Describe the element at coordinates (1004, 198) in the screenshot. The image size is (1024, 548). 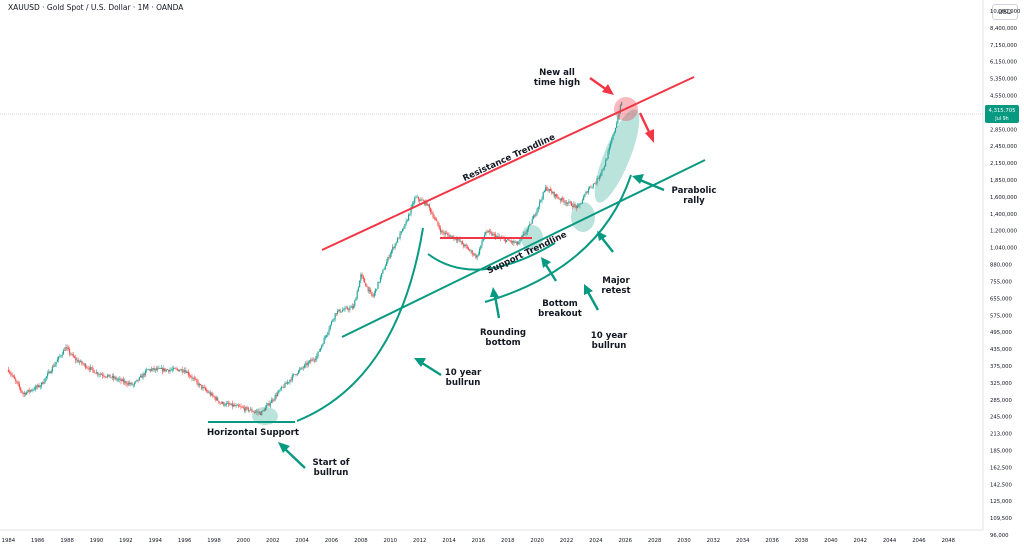
I see `price-tick-label: 1,600,000` at that location.